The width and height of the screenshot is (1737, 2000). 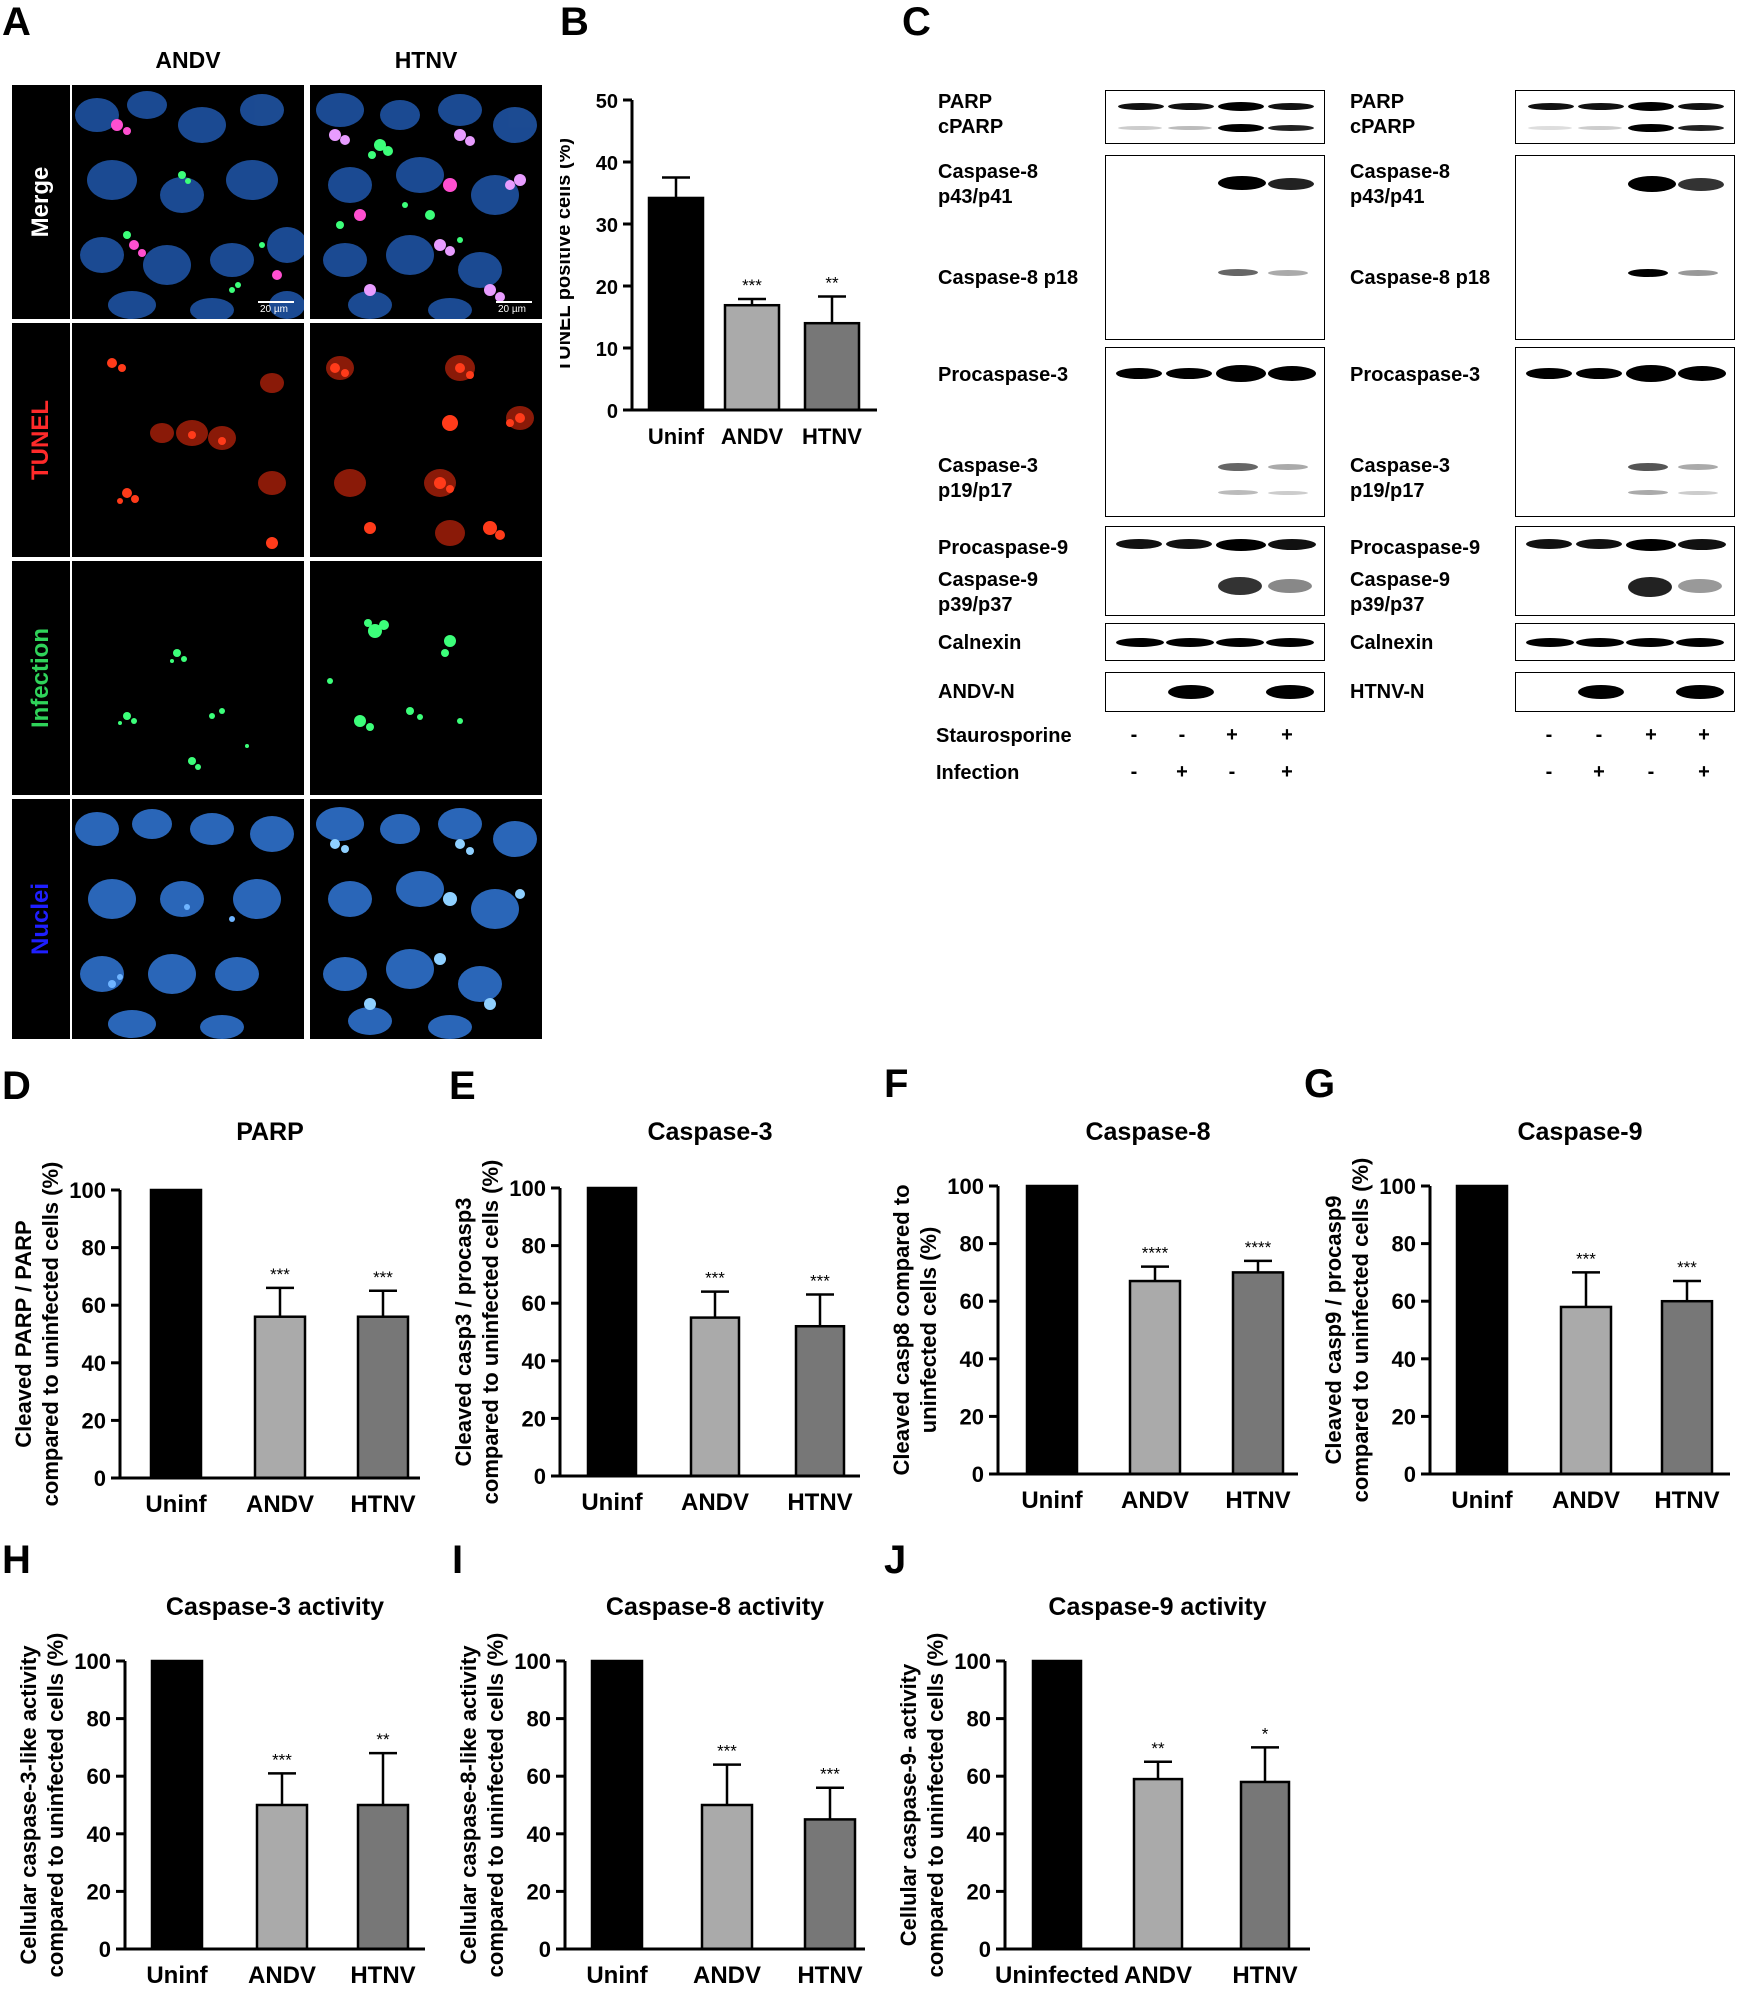 What do you see at coordinates (895, 1560) in the screenshot?
I see `panel-letter-j: J` at bounding box center [895, 1560].